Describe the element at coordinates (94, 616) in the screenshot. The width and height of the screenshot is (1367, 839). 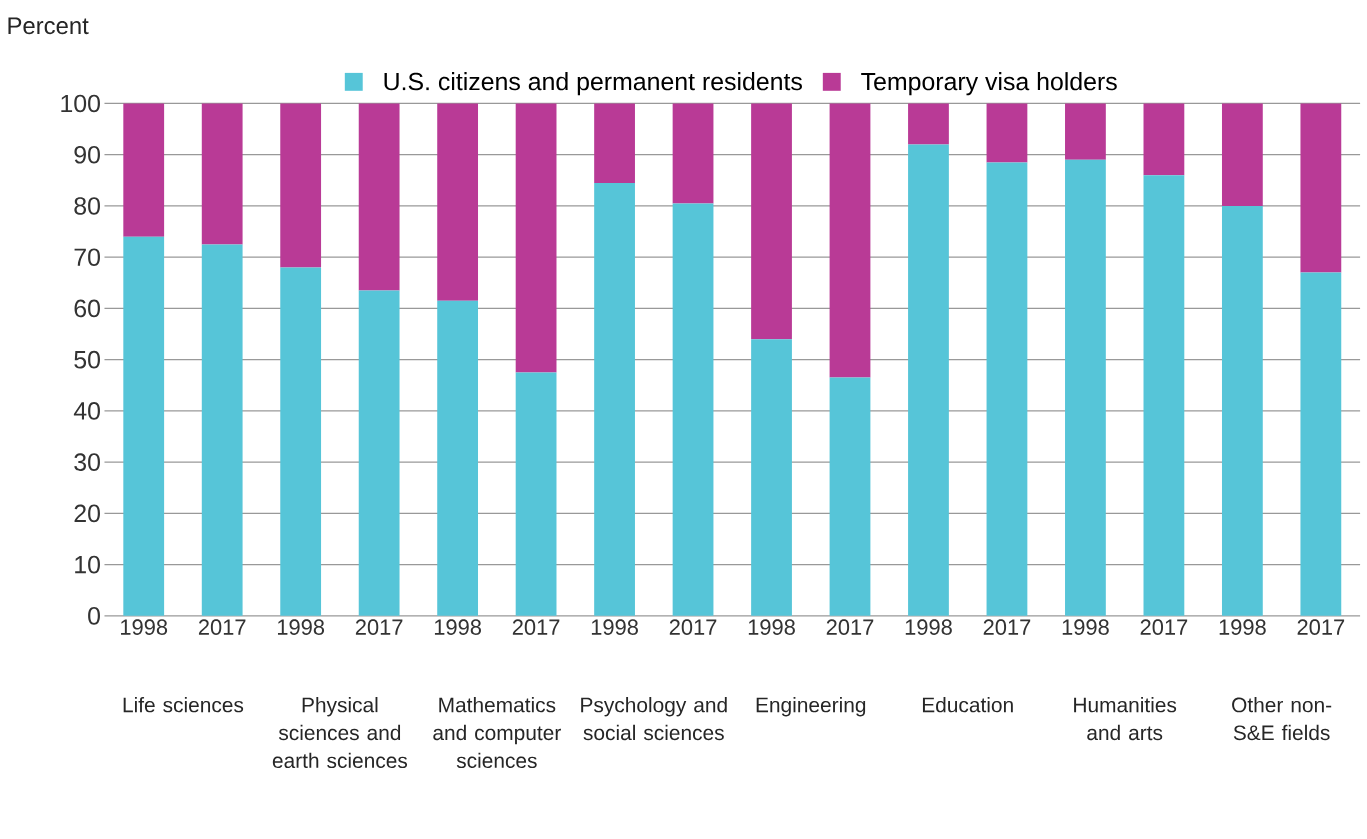
I see `y-tick-label: 0` at that location.